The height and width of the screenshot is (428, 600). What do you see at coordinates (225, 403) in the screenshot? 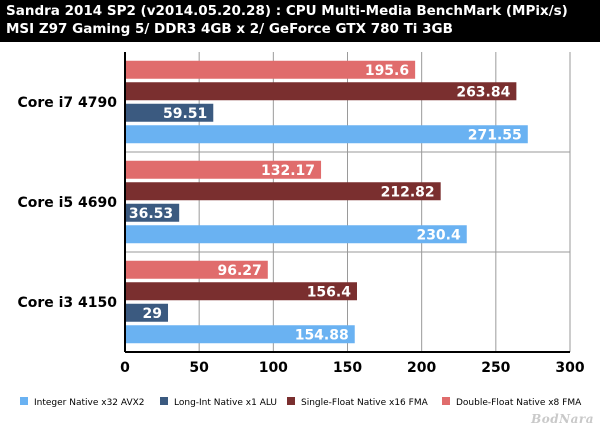
I see `legend-label: Long-Int Native x1 ALU` at bounding box center [225, 403].